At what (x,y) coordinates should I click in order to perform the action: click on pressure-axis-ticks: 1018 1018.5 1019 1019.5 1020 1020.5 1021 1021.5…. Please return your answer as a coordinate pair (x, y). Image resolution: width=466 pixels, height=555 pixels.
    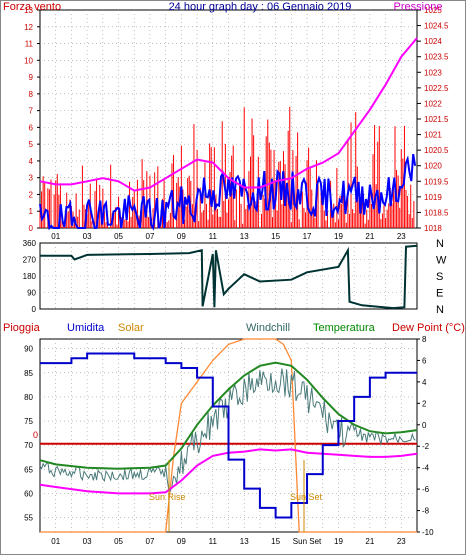
    Looking at the image, I should click on (433, 119).